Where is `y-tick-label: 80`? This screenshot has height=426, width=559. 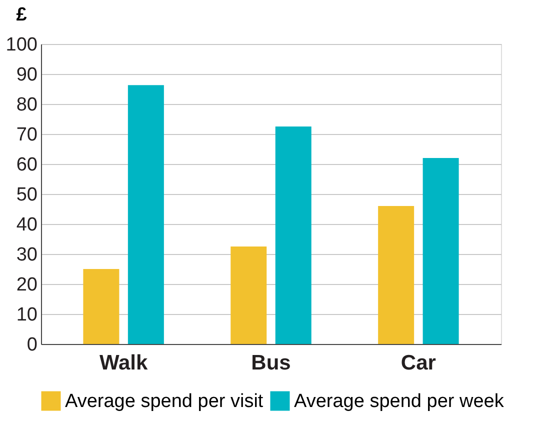
y-tick-label: 80 is located at coordinates (27, 105).